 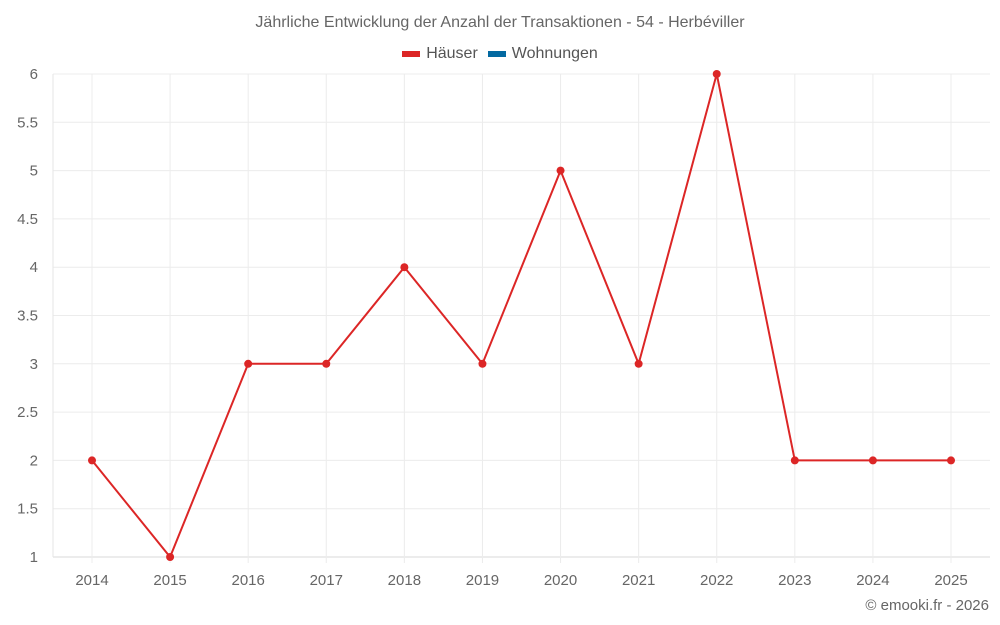 What do you see at coordinates (34, 267) in the screenshot?
I see `y-tick-label: 4` at bounding box center [34, 267].